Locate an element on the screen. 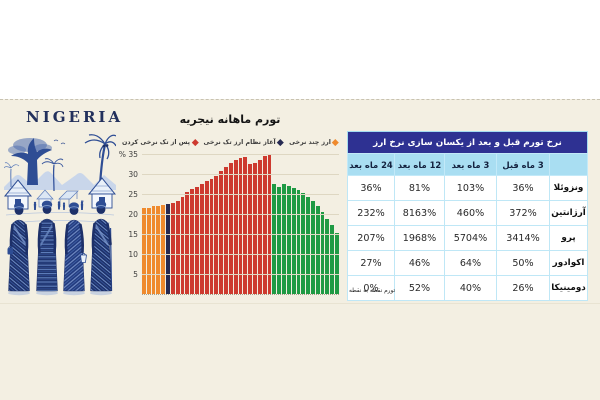  column-header: 12 ماه بعد is located at coordinates (419, 164).